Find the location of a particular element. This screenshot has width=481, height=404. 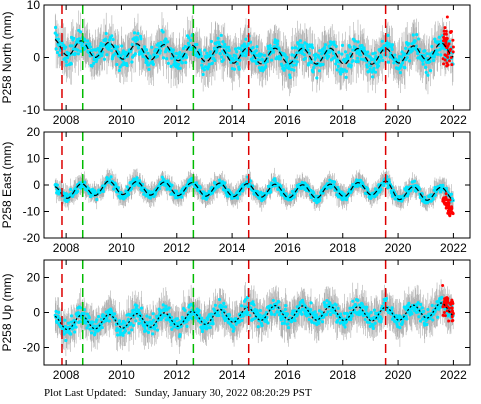

x-tick-label: 2016 is located at coordinates (287, 248).